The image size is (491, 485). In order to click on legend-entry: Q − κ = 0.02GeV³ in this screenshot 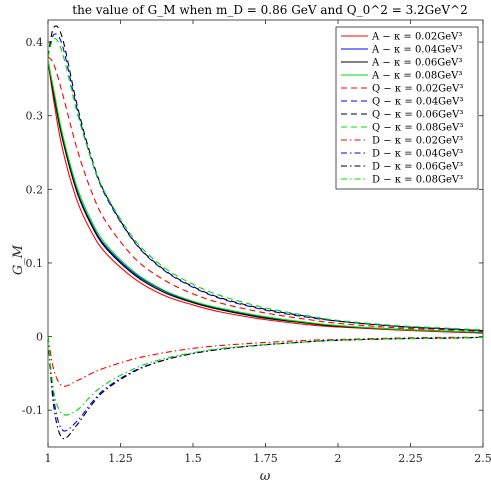, I will do `click(417, 89)`.